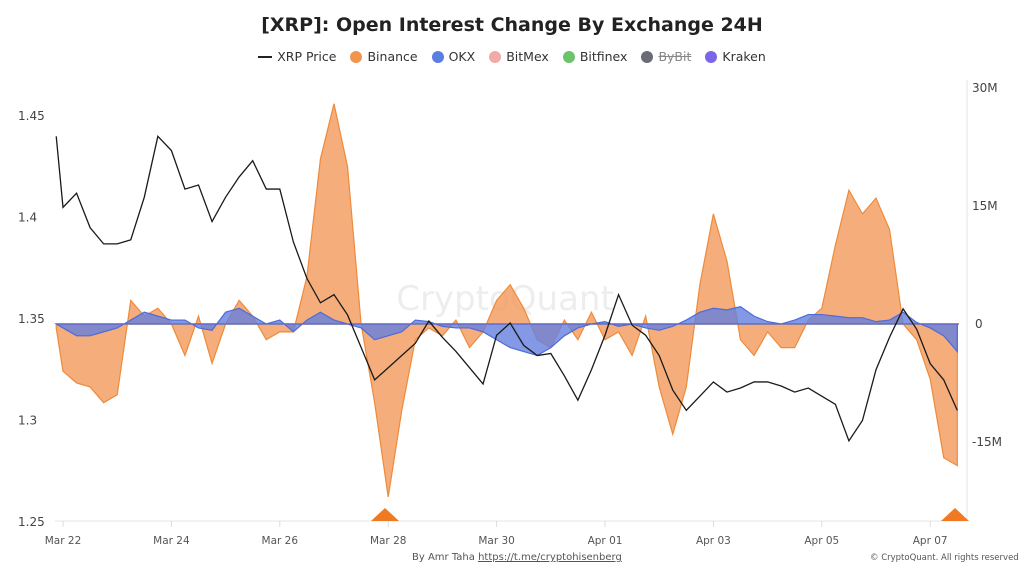 The width and height of the screenshot is (1024, 576). Describe the element at coordinates (31, 522) in the screenshot. I see `left-tick-label: 1.25` at that location.